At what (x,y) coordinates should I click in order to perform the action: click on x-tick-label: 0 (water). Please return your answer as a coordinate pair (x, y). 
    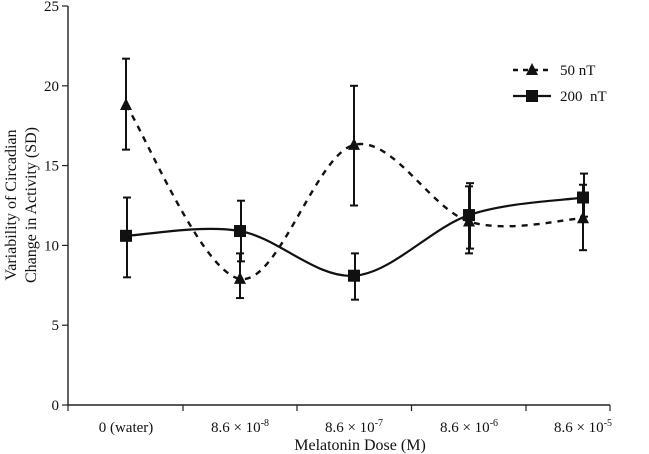
    Looking at the image, I should click on (126, 428).